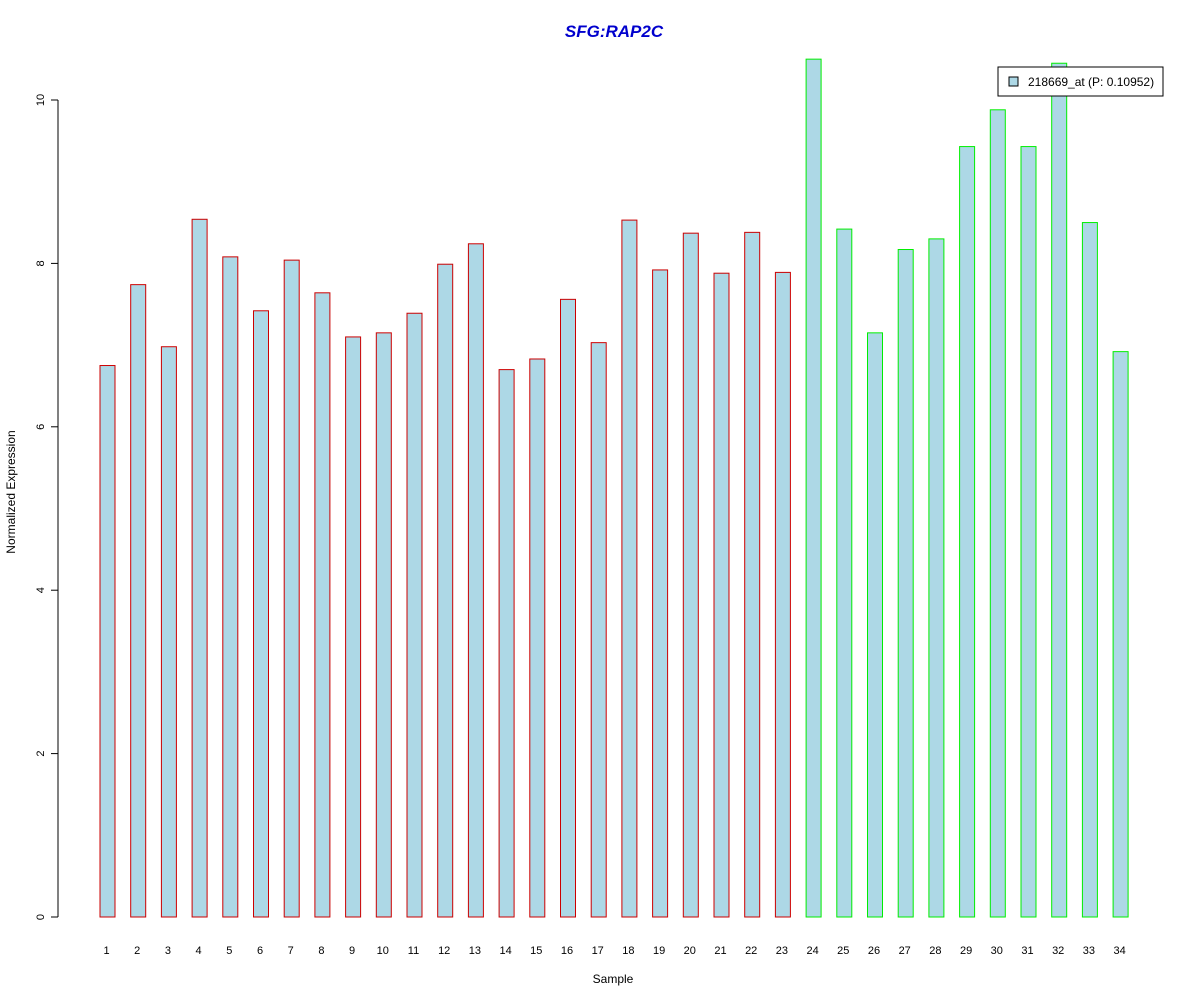 Image resolution: width=1200 pixels, height=1000 pixels. Describe the element at coordinates (199, 951) in the screenshot. I see `x-tick-label: 4` at that location.